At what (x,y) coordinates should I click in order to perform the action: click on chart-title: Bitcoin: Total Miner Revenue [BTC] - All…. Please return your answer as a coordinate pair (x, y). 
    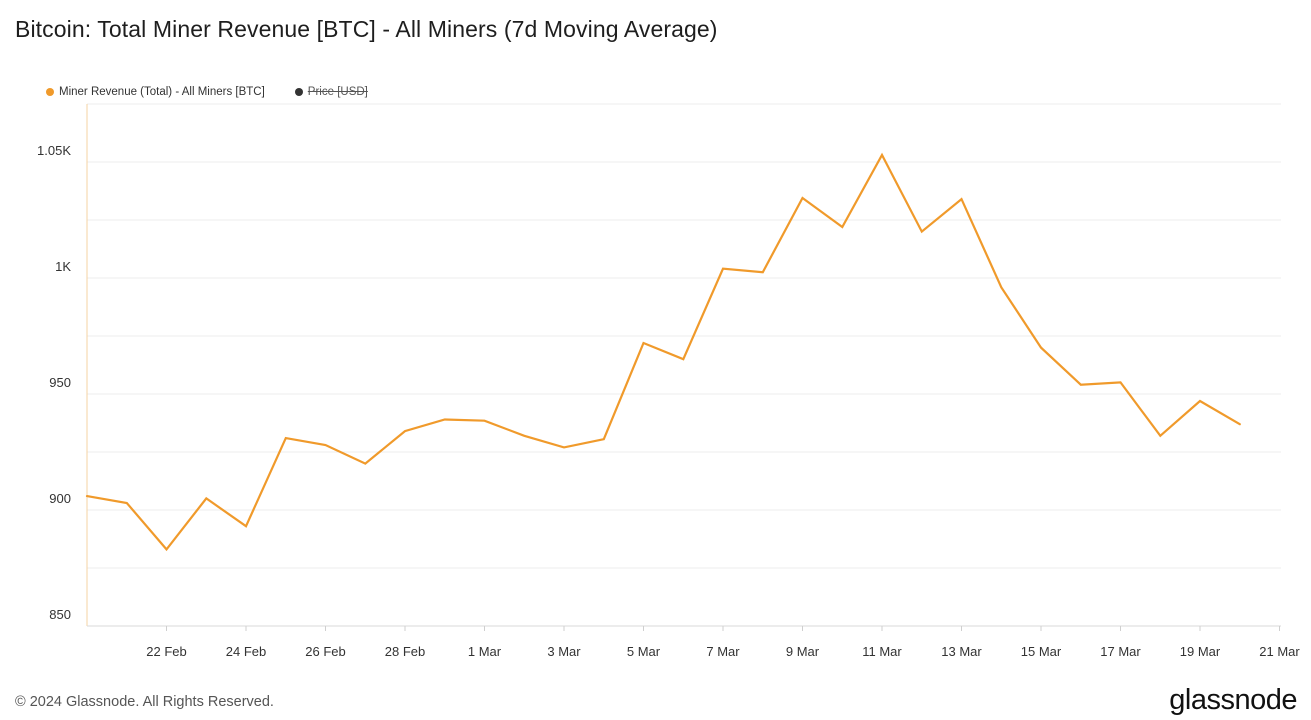
    Looking at the image, I should click on (366, 29).